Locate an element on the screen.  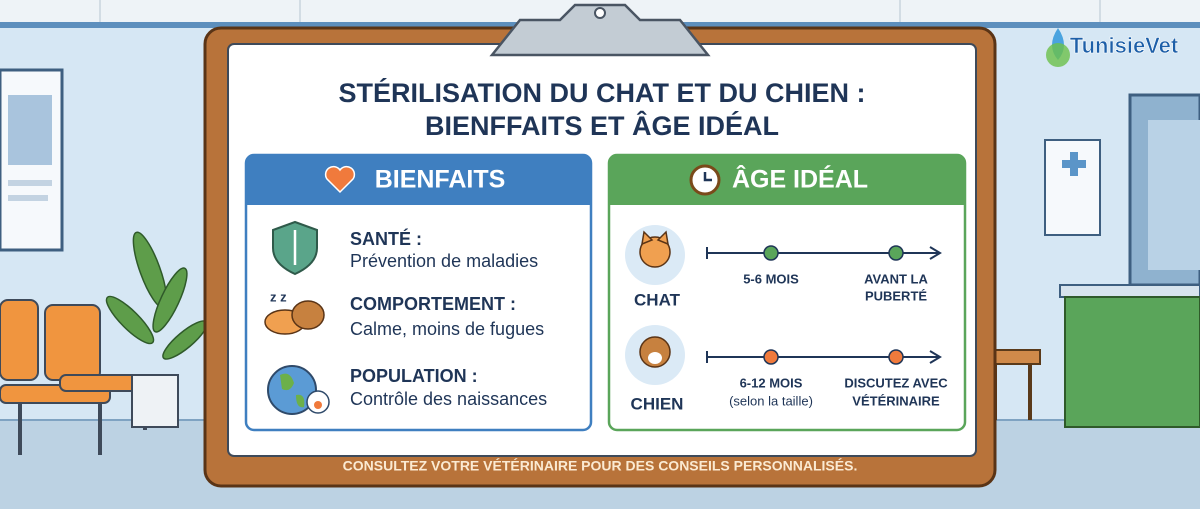
benefit-label: SANTÉ : is located at coordinates (386, 238).